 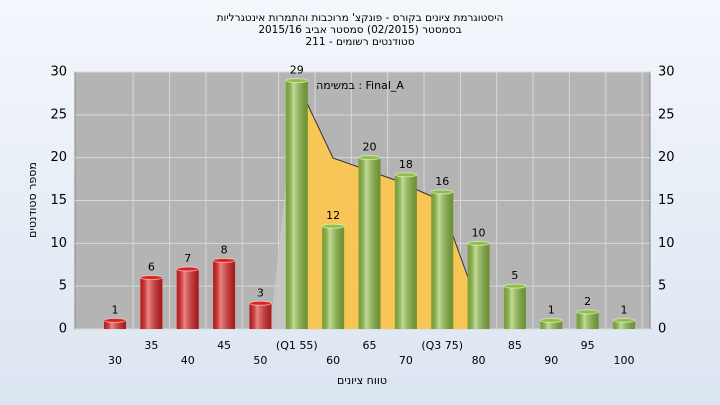 What do you see at coordinates (514, 275) in the screenshot?
I see `data-label: 5` at bounding box center [514, 275].